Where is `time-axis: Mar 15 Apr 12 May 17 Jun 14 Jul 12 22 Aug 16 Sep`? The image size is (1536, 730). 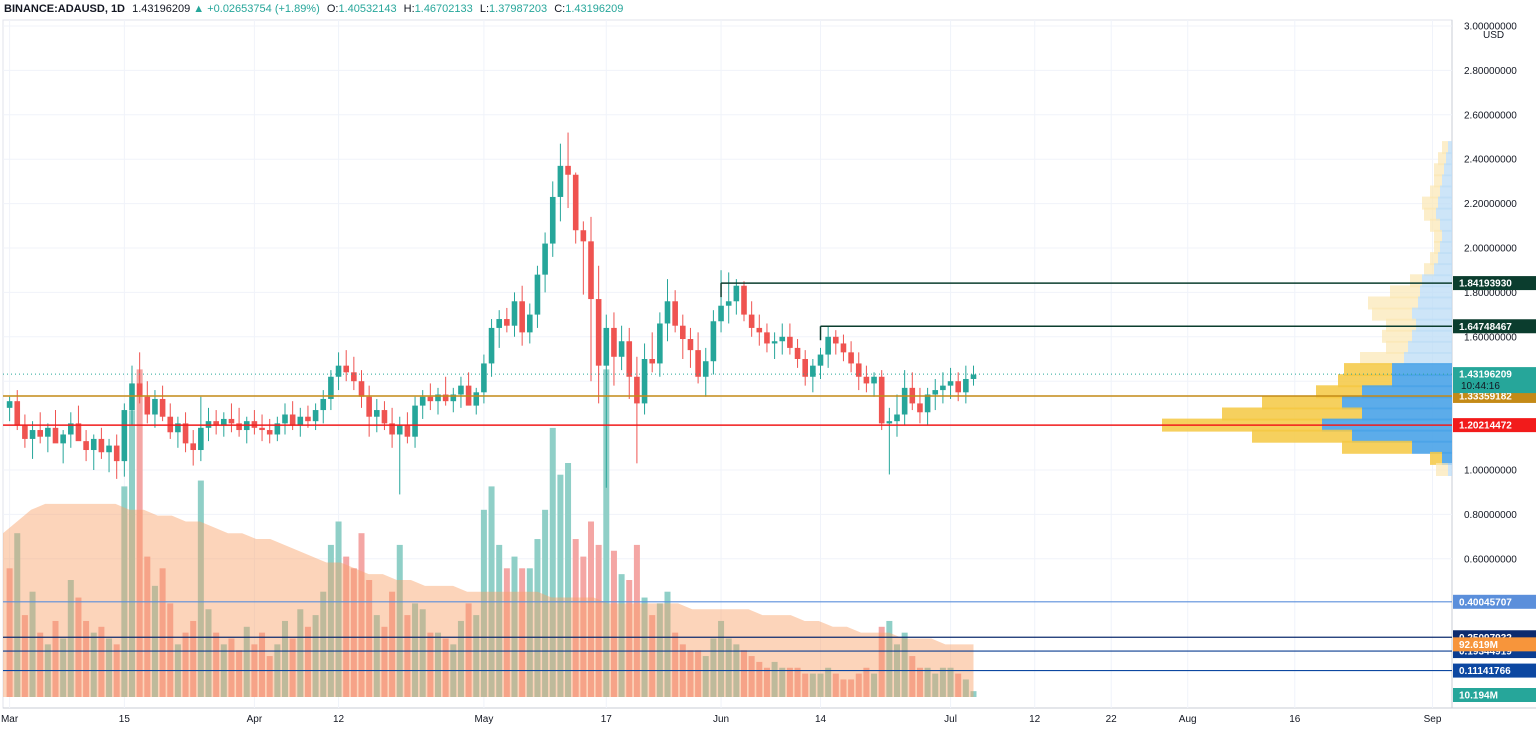 time-axis: Mar 15 Apr 12 May 17 Jun 14 Jul 12 22 Aug 16 Sep is located at coordinates (721, 719).